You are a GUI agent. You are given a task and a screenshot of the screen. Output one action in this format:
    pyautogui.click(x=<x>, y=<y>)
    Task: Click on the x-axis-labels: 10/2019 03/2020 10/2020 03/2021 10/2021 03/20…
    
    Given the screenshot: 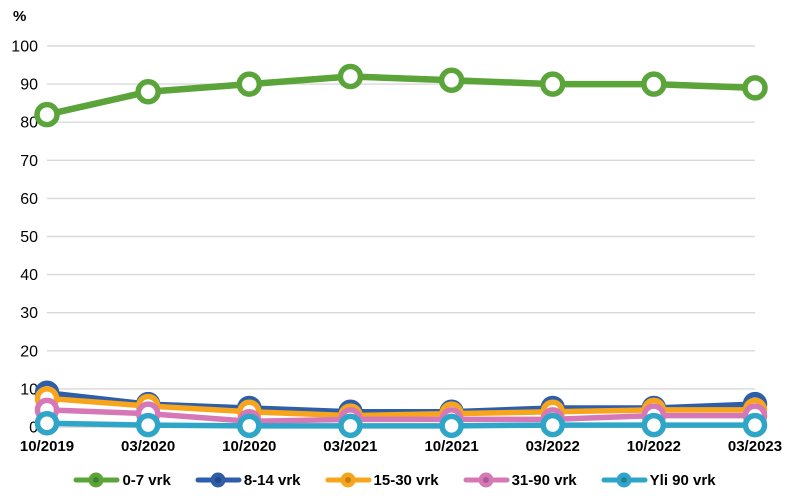 What is the action you would take?
    pyautogui.click(x=401, y=446)
    